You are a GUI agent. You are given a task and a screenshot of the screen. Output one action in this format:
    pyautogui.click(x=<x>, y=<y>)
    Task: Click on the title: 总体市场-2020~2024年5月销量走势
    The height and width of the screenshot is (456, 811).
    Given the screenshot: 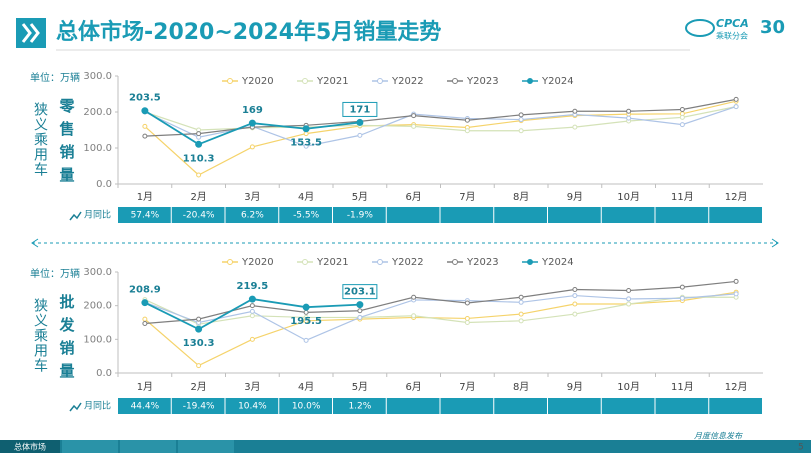 What is the action you would take?
    pyautogui.click(x=248, y=32)
    